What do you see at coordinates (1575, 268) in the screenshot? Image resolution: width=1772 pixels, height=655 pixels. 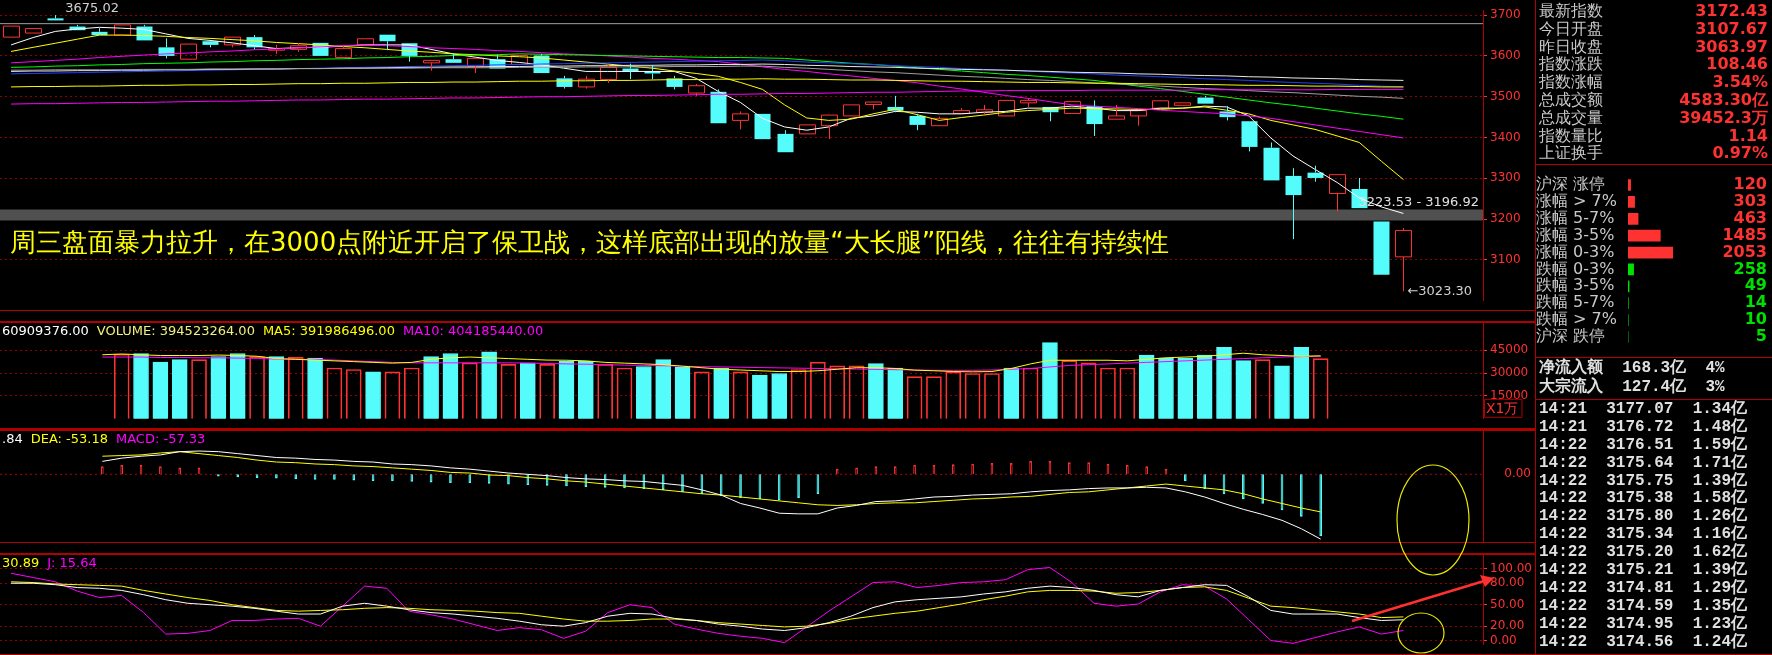 I see `y-tick-label: 跌幅 0-3%` at bounding box center [1575, 268].